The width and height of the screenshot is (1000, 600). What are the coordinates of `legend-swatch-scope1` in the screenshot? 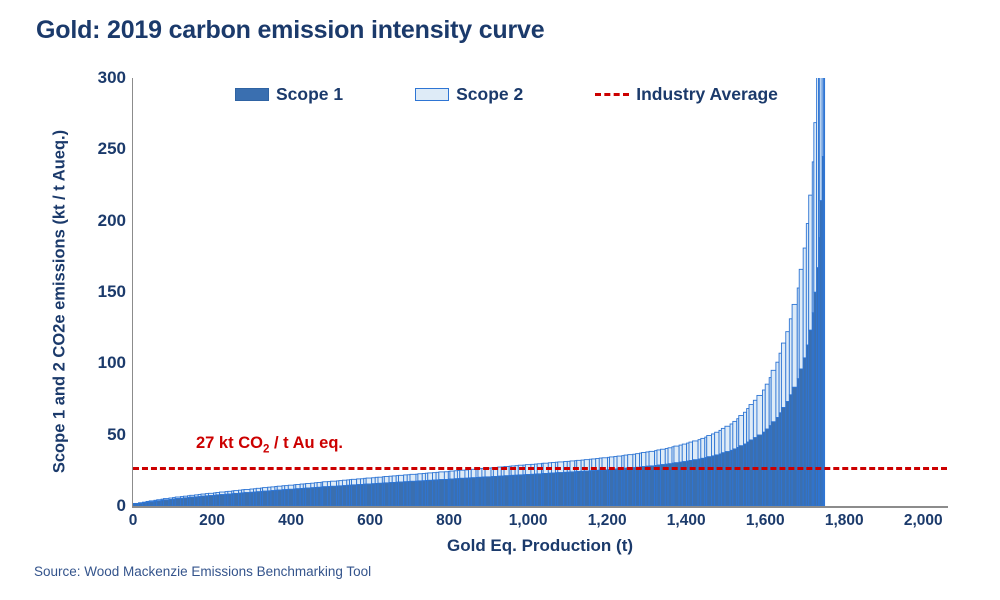 It's located at (252, 94).